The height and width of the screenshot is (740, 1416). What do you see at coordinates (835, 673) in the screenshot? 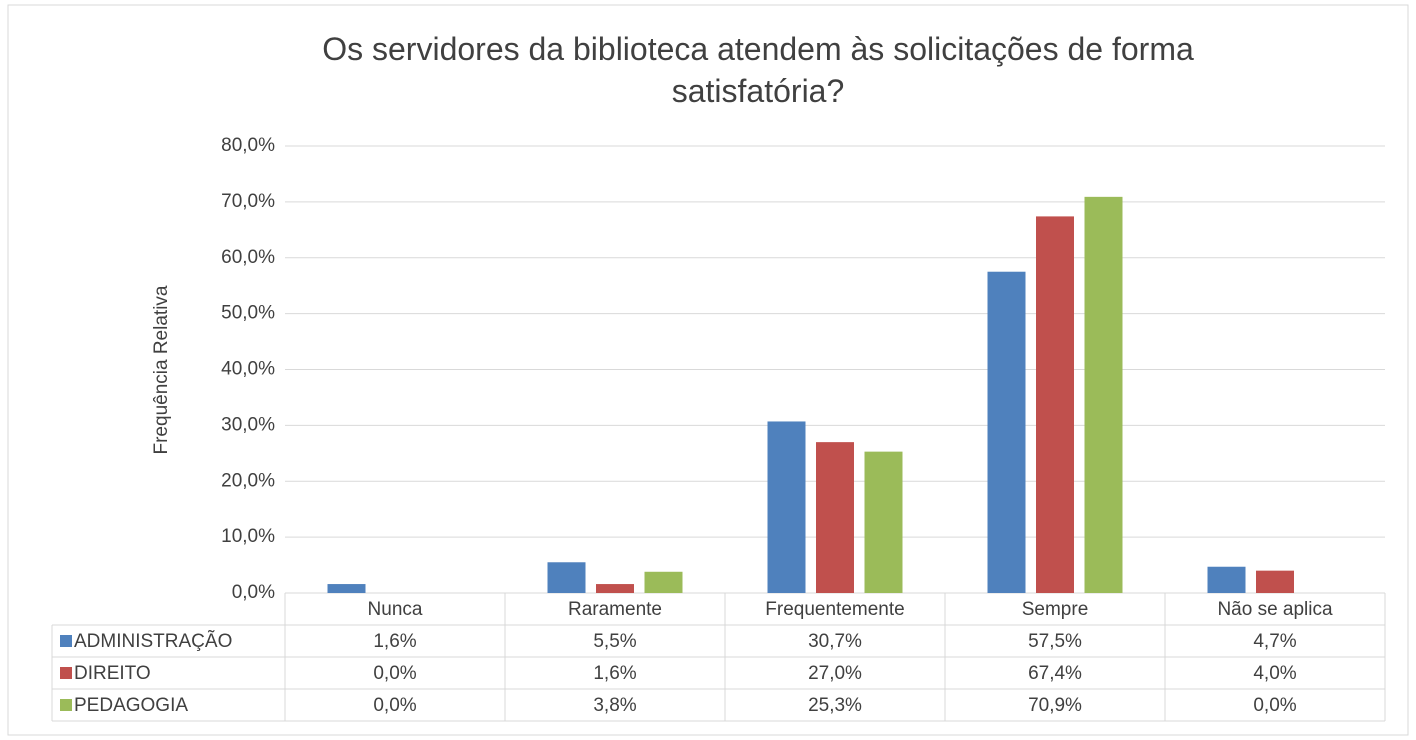
I see `table-value: 27,0%` at bounding box center [835, 673].